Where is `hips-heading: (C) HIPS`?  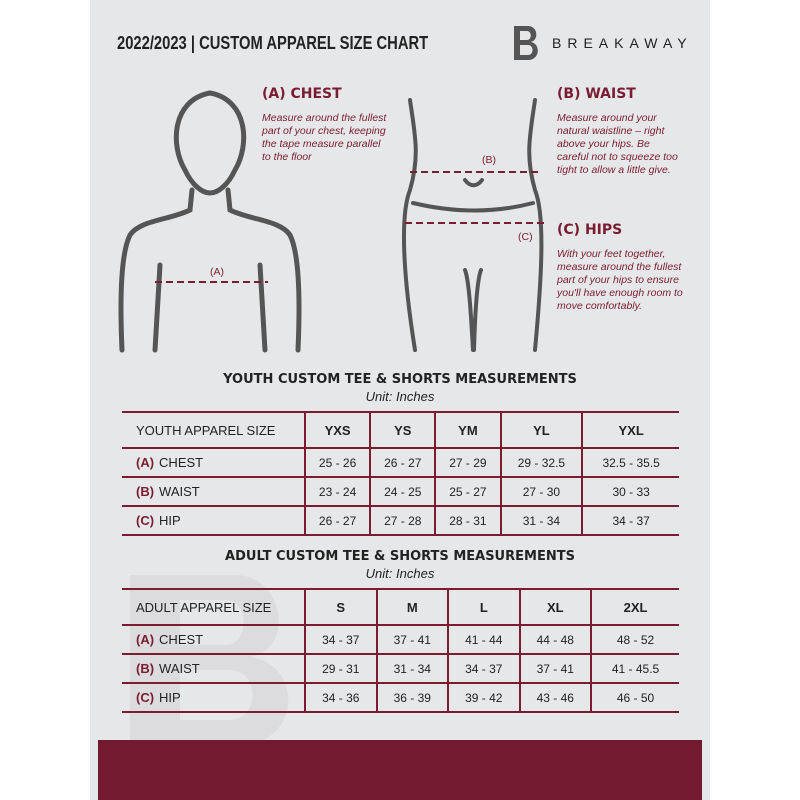 hips-heading: (C) HIPS is located at coordinates (590, 230).